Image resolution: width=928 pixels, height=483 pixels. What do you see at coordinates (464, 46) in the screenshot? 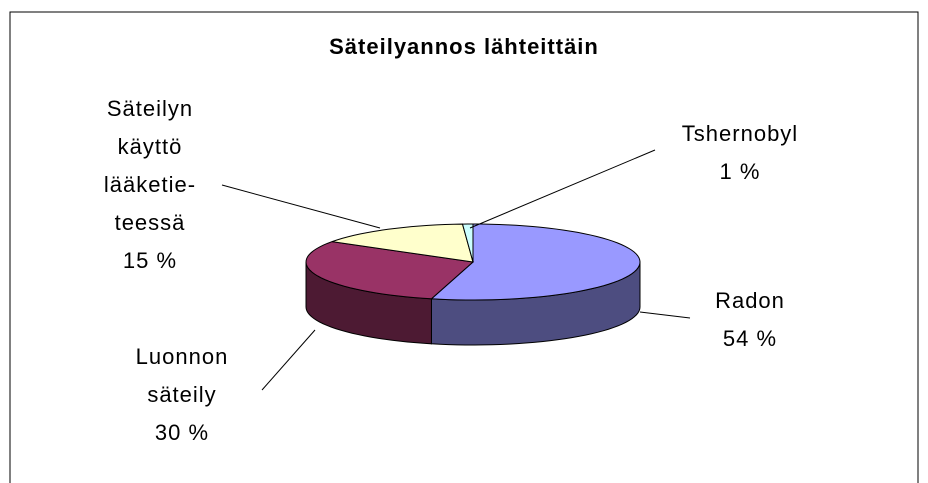
I see `chart-title: Säteilyannos lähteittäin` at bounding box center [464, 46].